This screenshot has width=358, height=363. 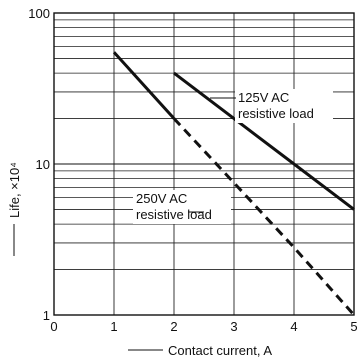 What do you see at coordinates (113, 326) in the screenshot?
I see `x-tick-label: 1` at bounding box center [113, 326].